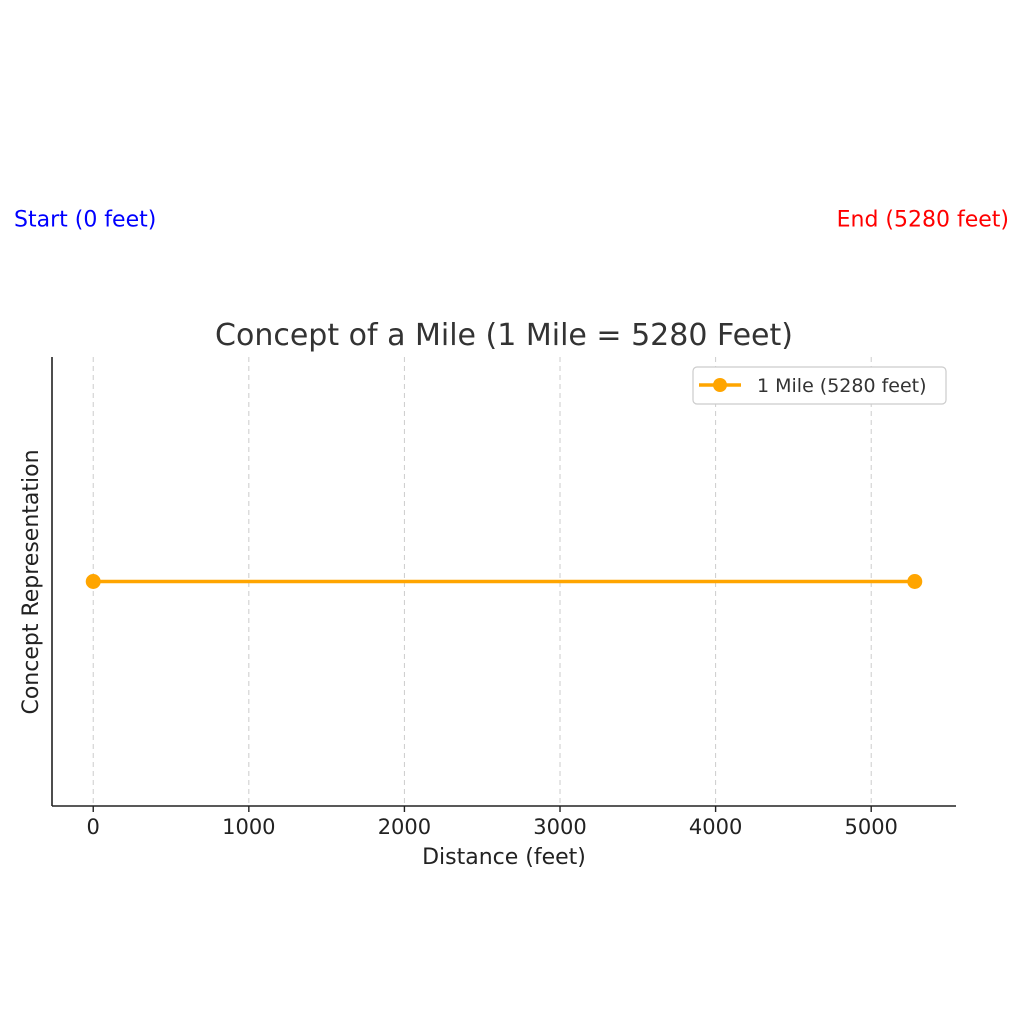 The image size is (1024, 1024). I want to click on legend-box, so click(819, 385).